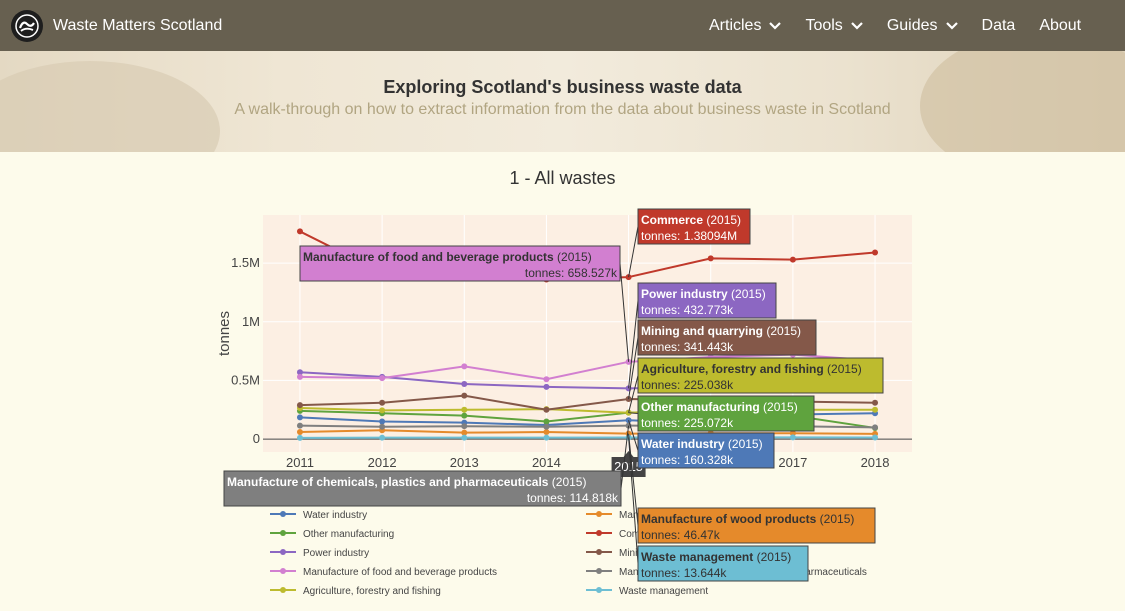  What do you see at coordinates (687, 310) in the screenshot?
I see `tooltip-value: tonnes: 432.773k` at bounding box center [687, 310].